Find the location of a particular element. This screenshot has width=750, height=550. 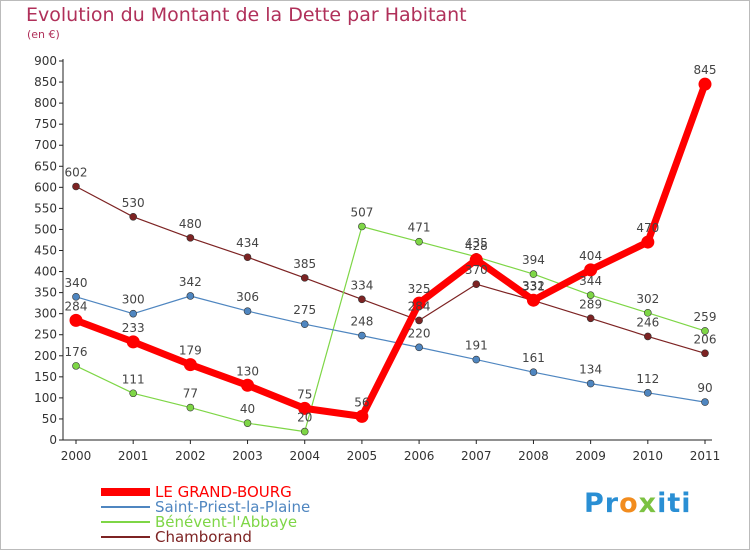

data-label: 134 is located at coordinates (590, 370).